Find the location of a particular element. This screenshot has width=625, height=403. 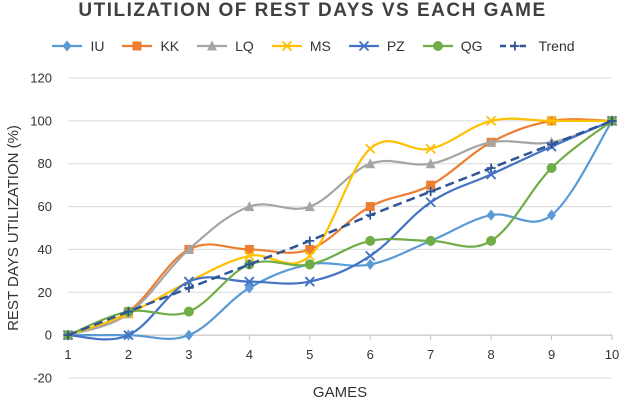

y-tick-label: 40 is located at coordinates (45, 249).